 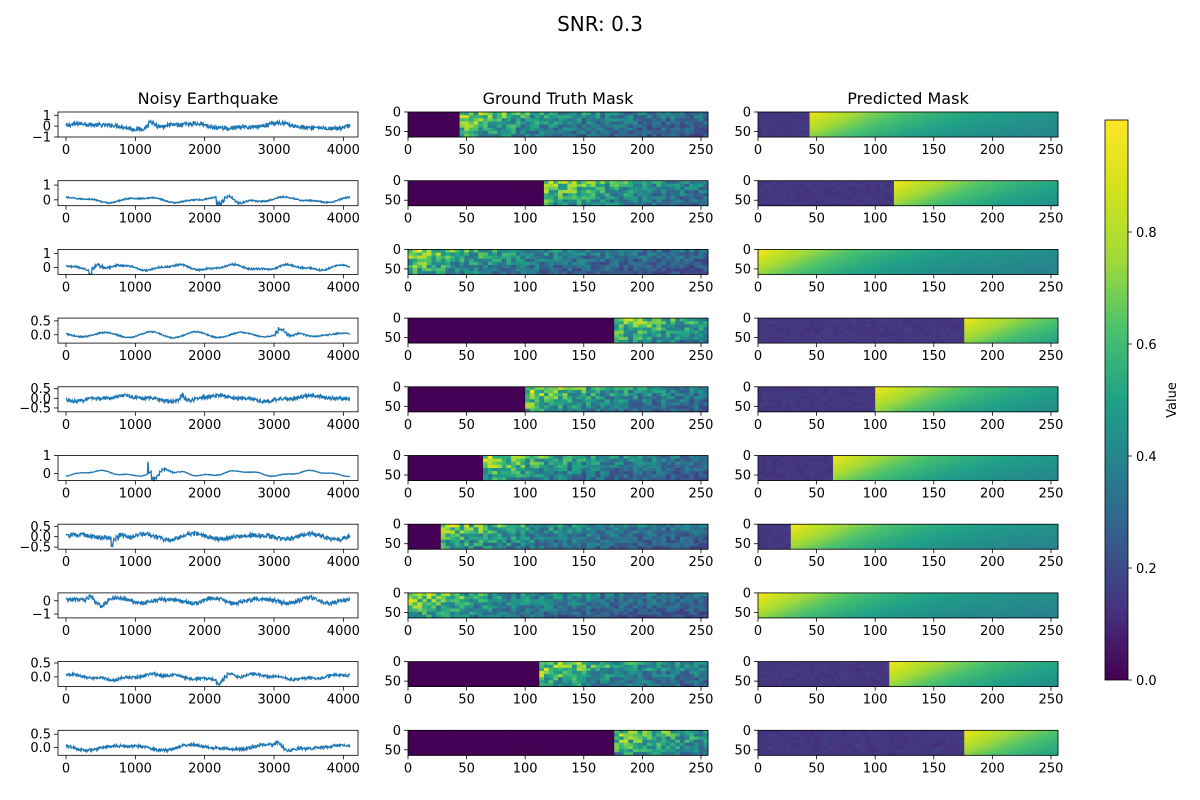 What do you see at coordinates (343, 356) in the screenshot?
I see `x-tick-label: 4000` at bounding box center [343, 356].